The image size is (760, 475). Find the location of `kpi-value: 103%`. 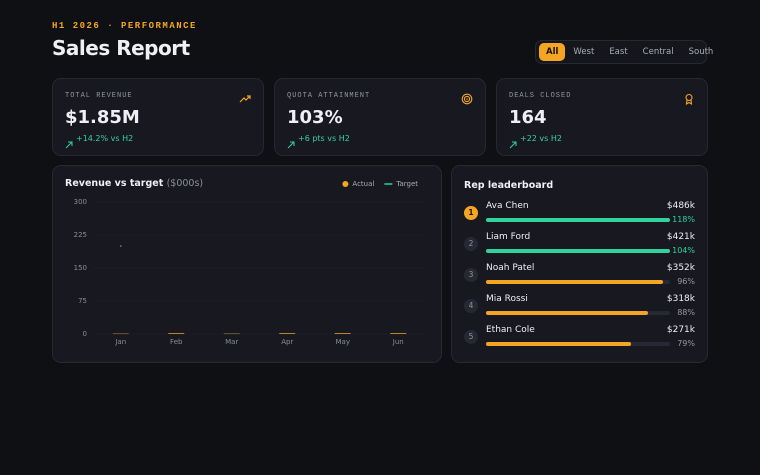

kpi-value: 103% is located at coordinates (315, 117).